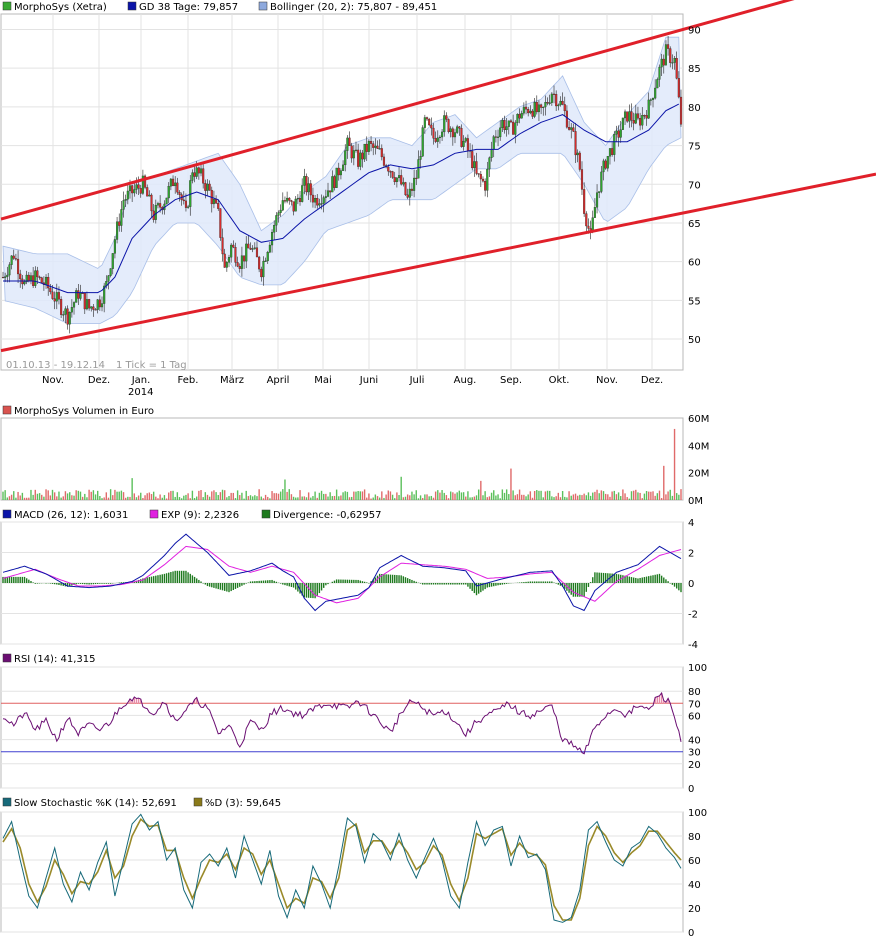 Image resolution: width=876 pixels, height=940 pixels. I want to click on legend-price: MorphoSys (Xetra), so click(60, 7).